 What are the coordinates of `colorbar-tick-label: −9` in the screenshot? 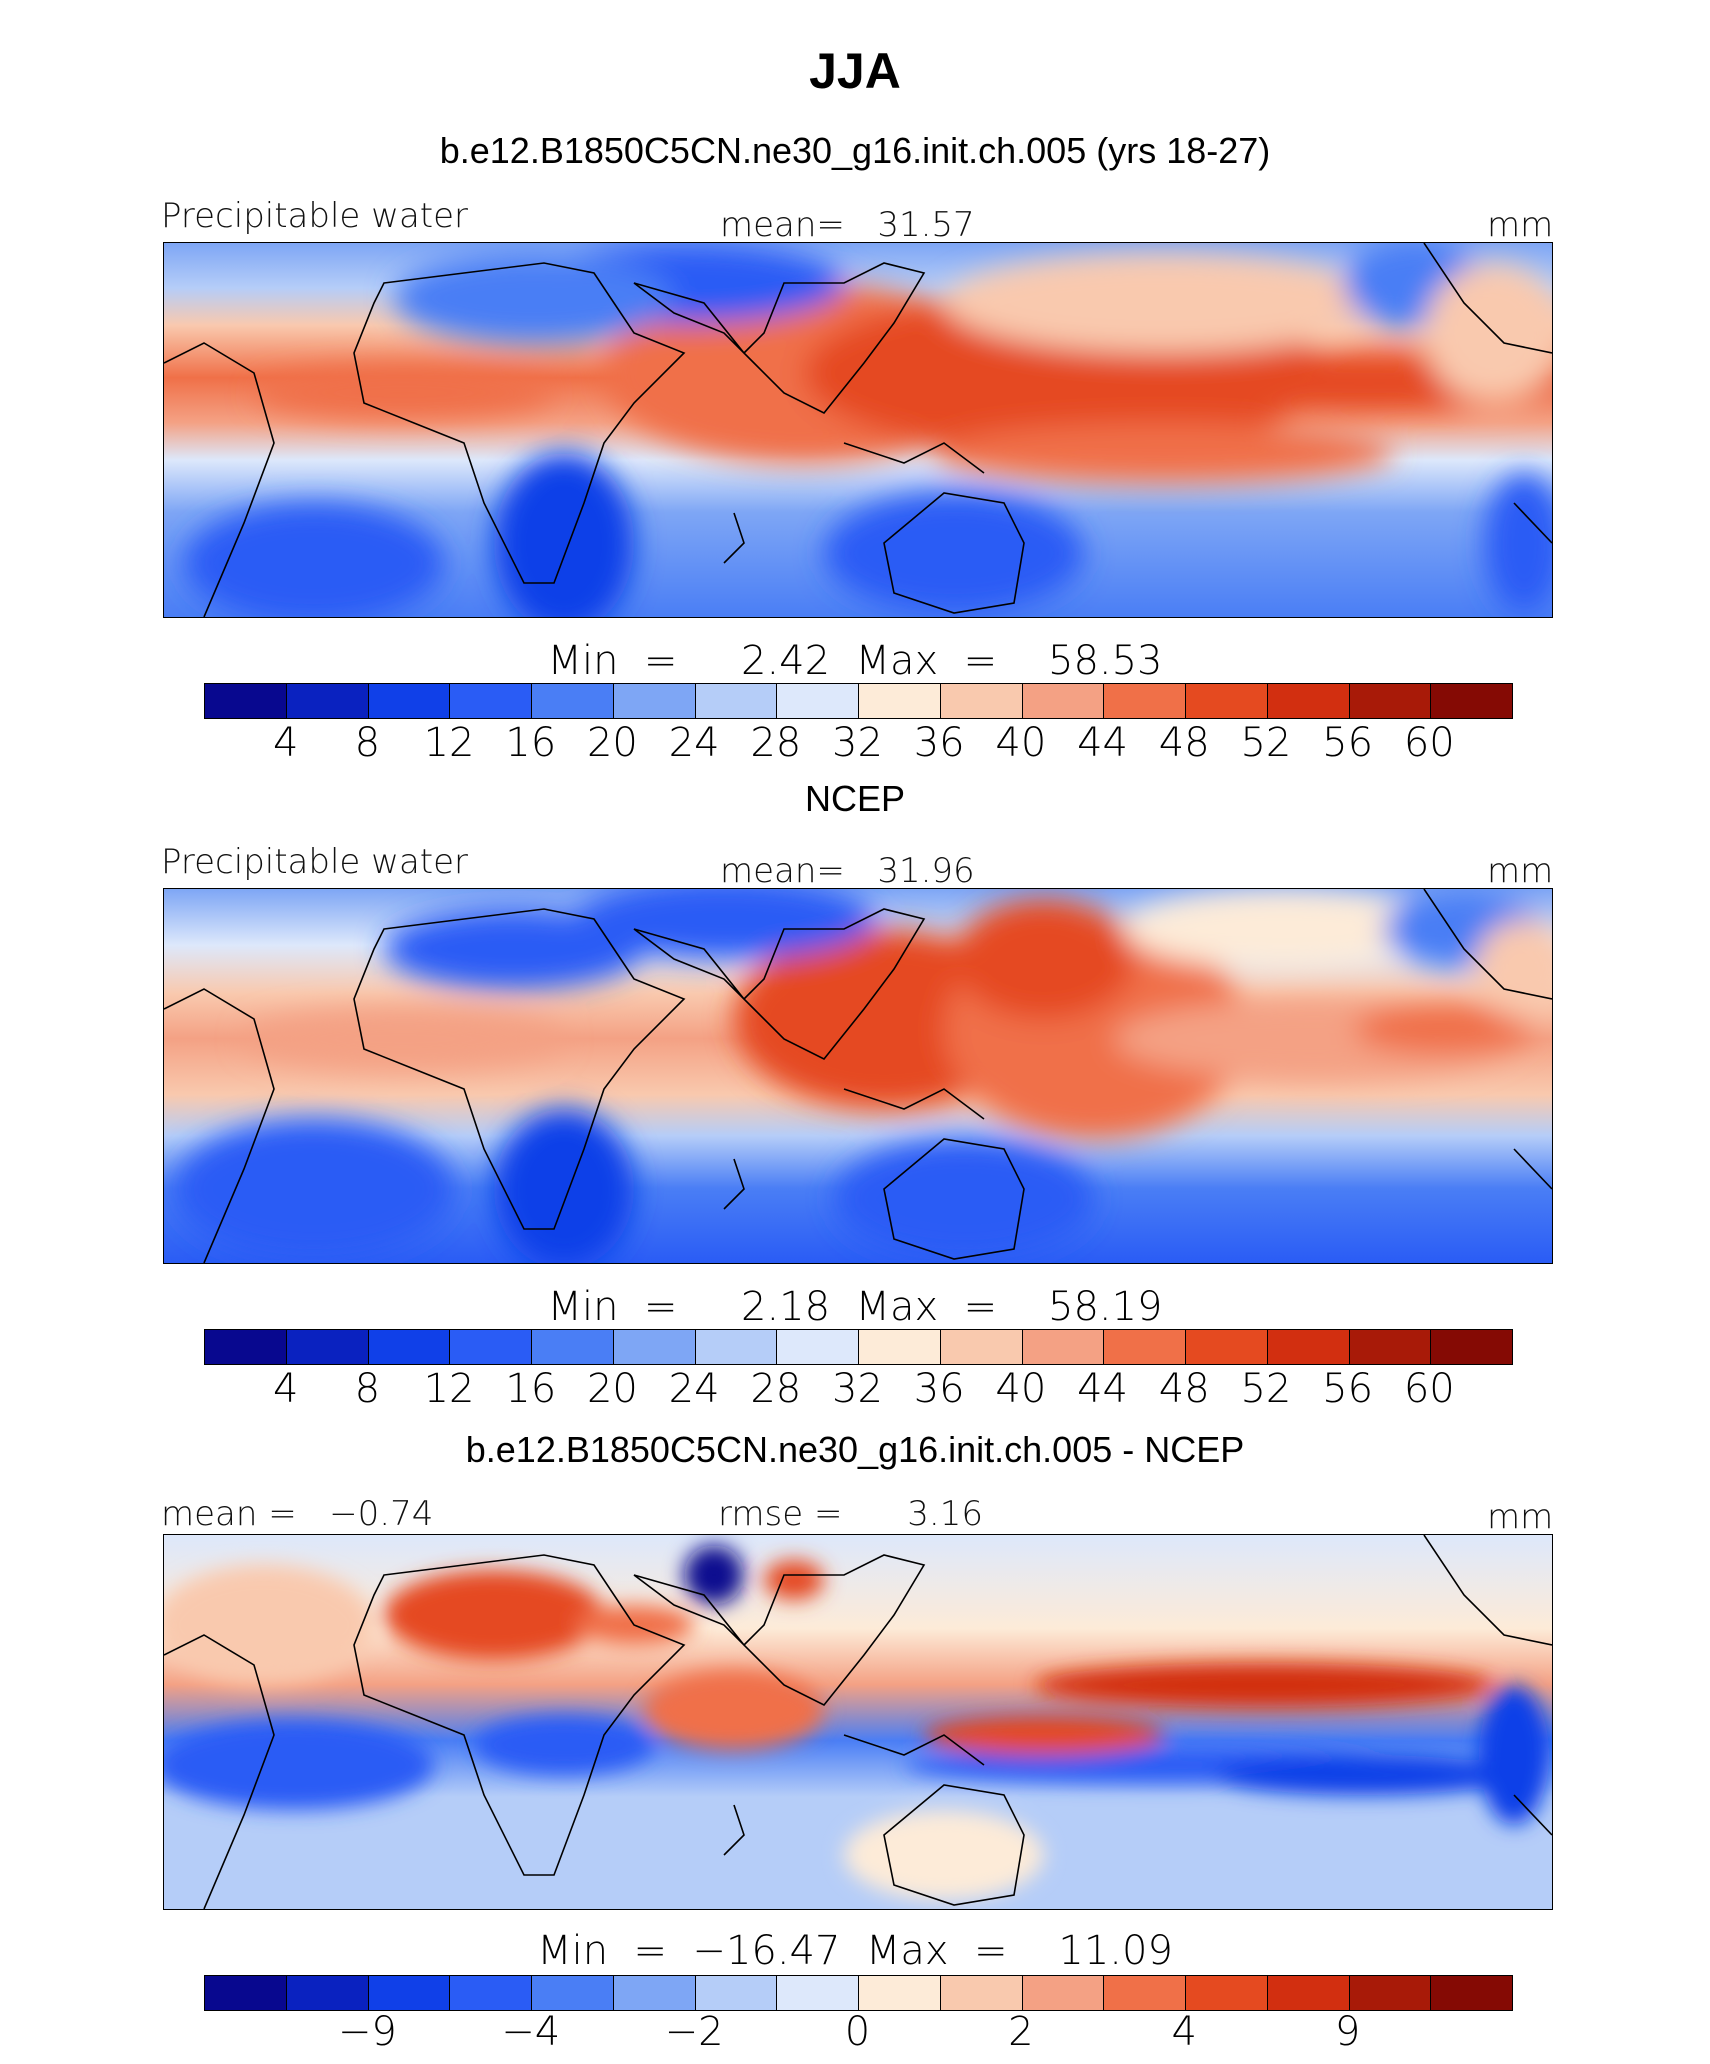 It's located at (367, 2032).